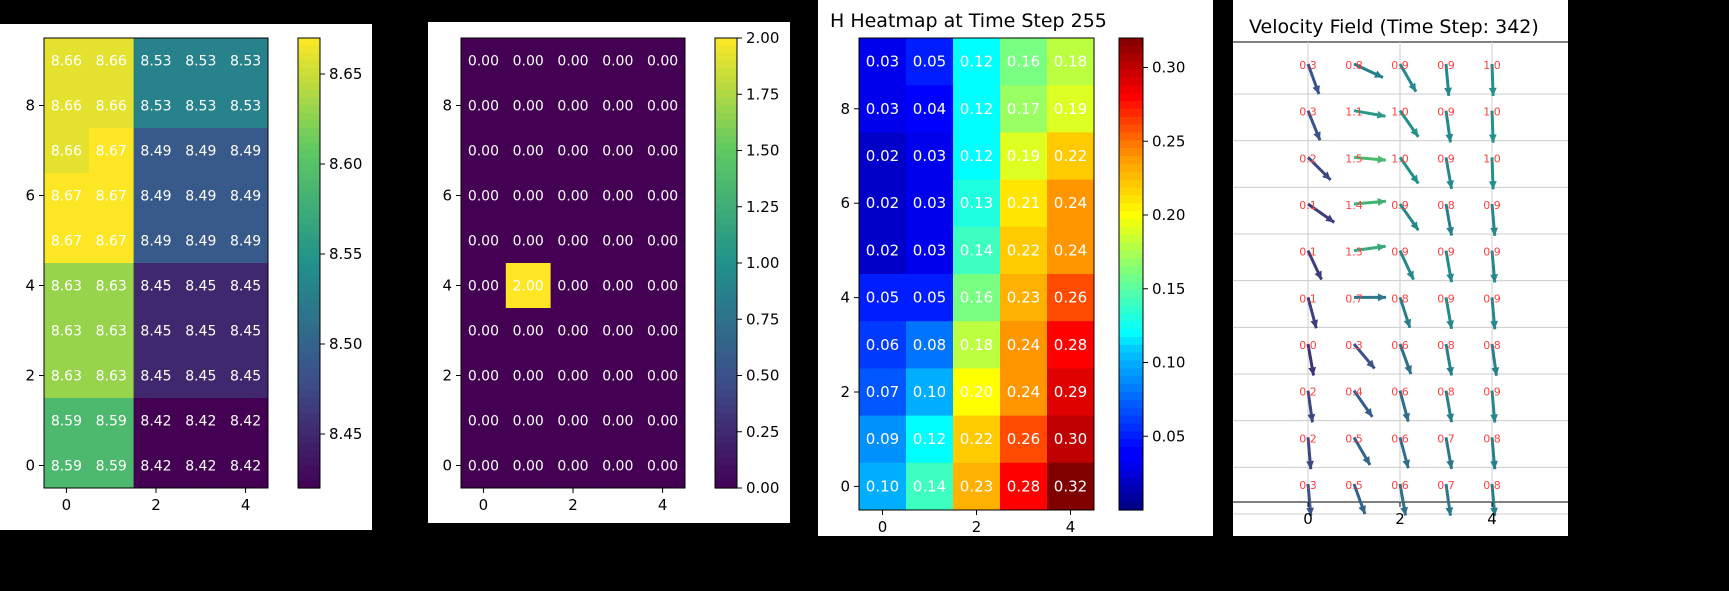 The width and height of the screenshot is (1729, 591). What do you see at coordinates (66, 332) in the screenshot?
I see `cell-value-label: 8.63` at bounding box center [66, 332].